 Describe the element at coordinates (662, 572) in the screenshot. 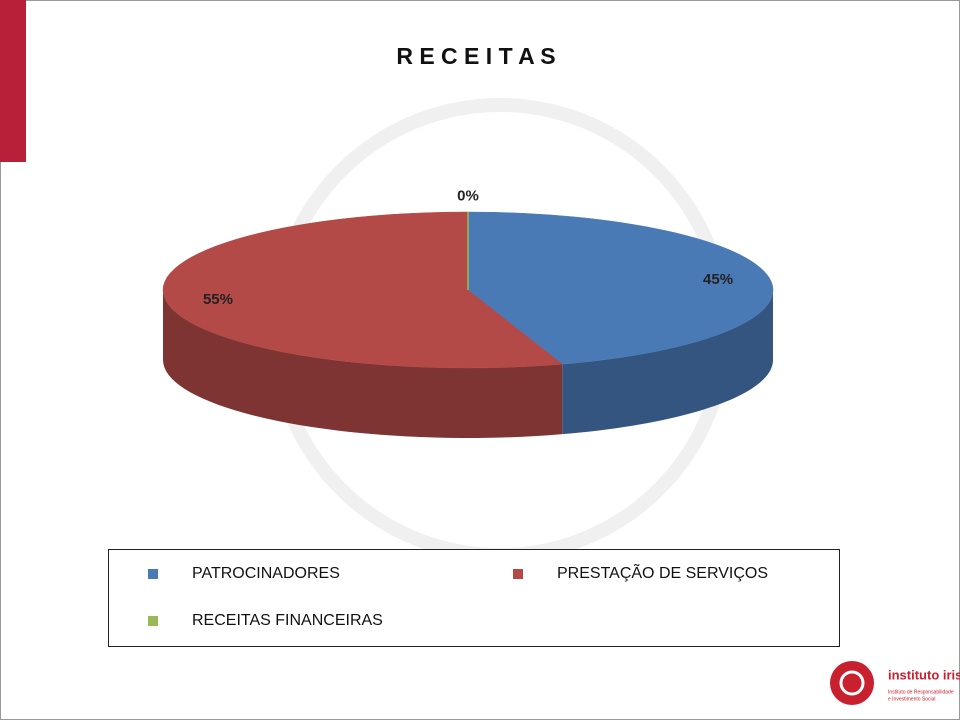

I see `legend-label: PRESTAÇÃO DE SERVIÇOS` at that location.